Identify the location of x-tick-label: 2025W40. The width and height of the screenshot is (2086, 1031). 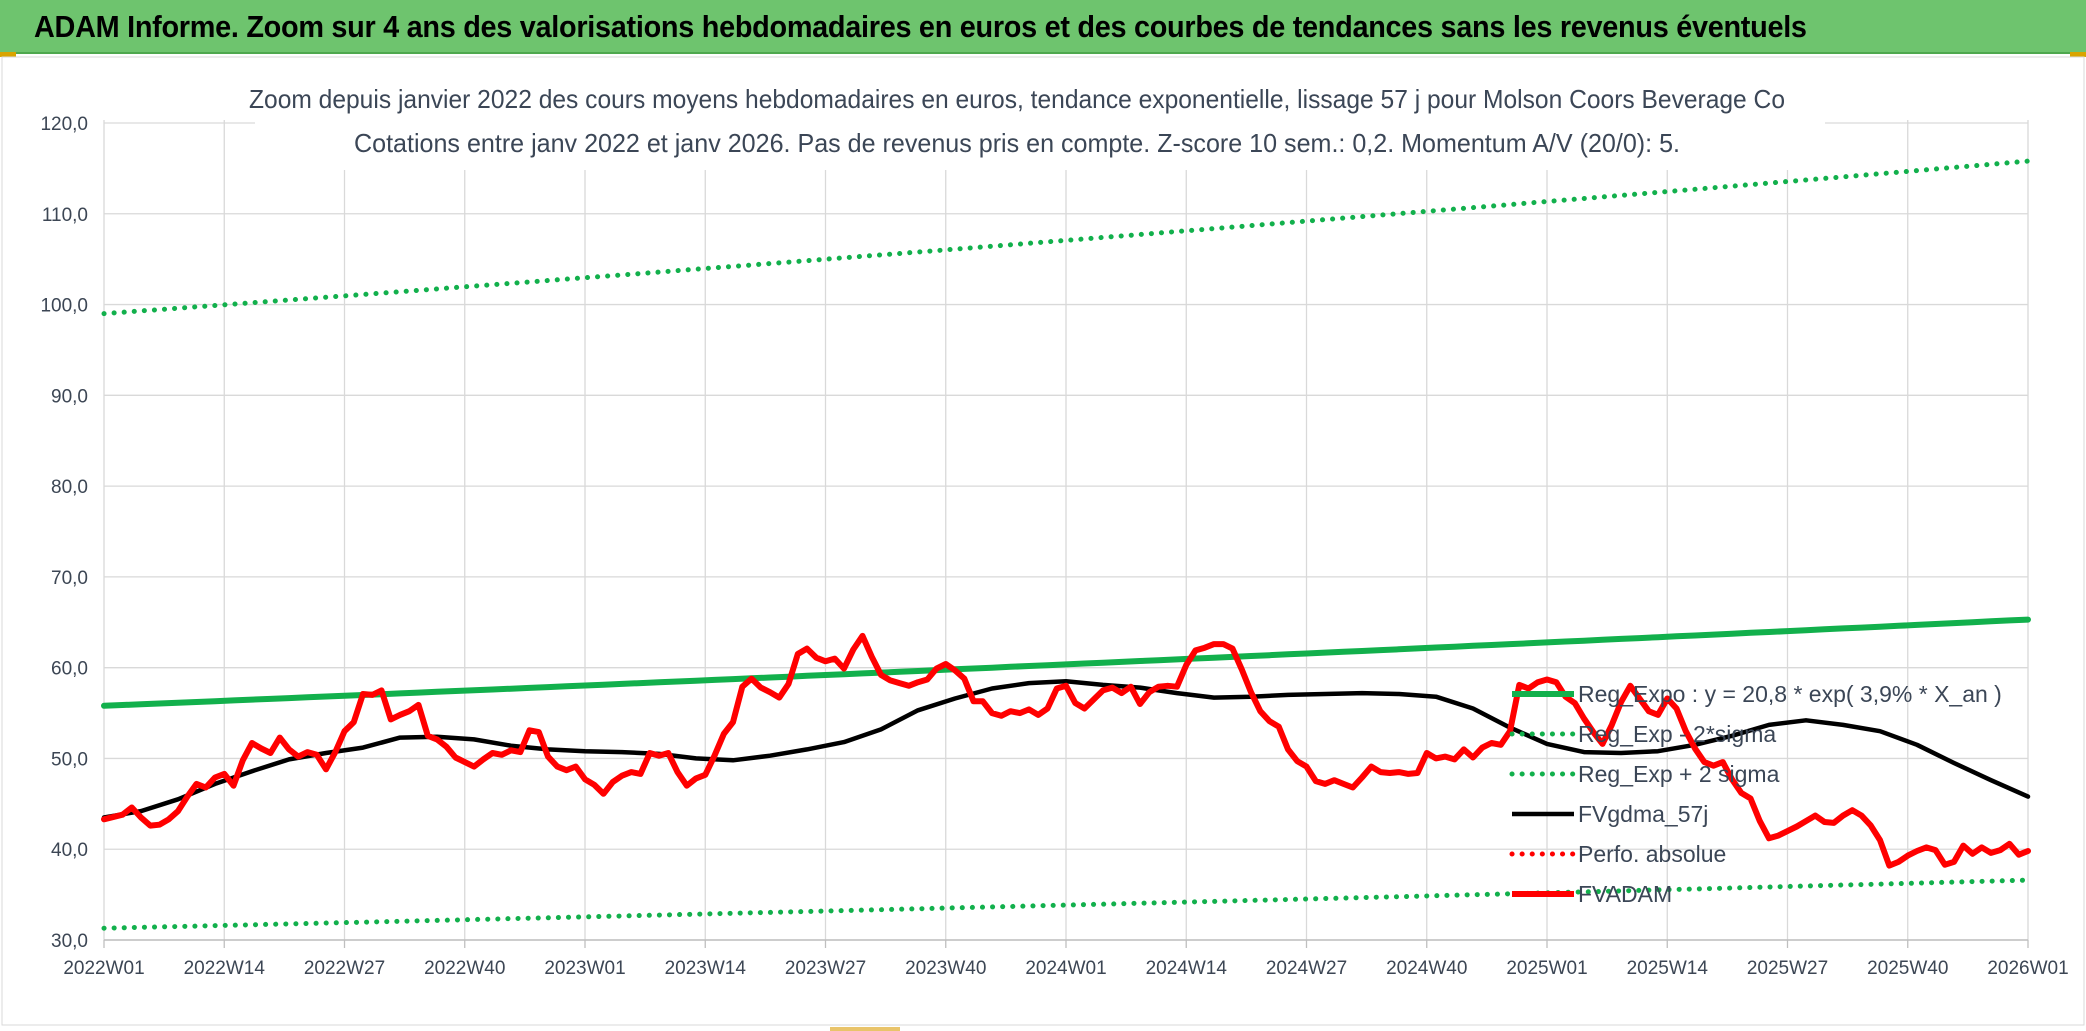
(1907, 968).